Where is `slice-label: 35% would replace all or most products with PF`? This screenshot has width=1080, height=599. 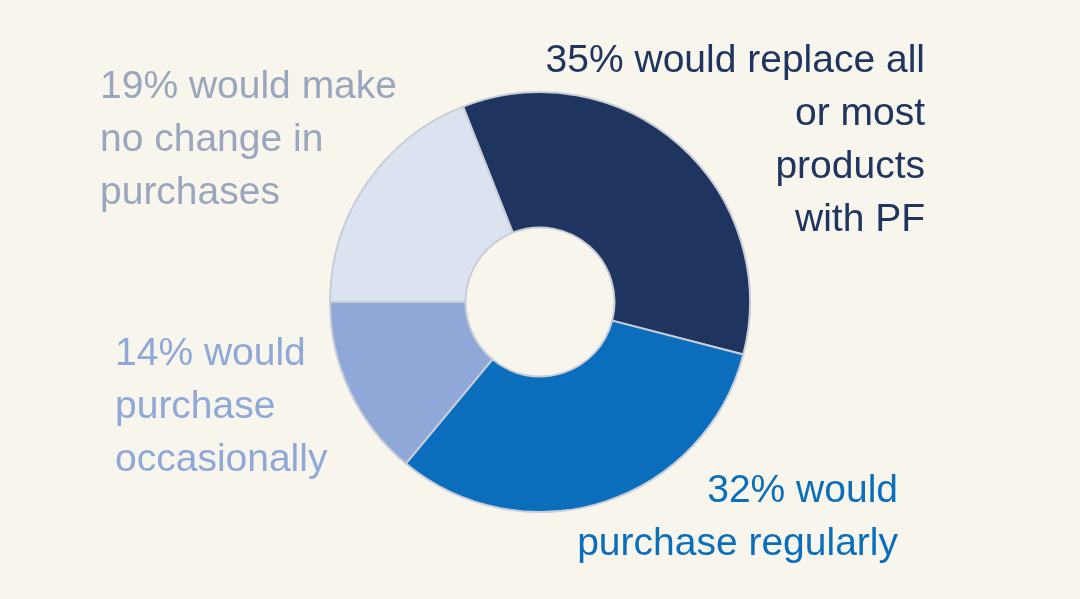 slice-label: 35% would replace all or most products with PF is located at coordinates (735, 138).